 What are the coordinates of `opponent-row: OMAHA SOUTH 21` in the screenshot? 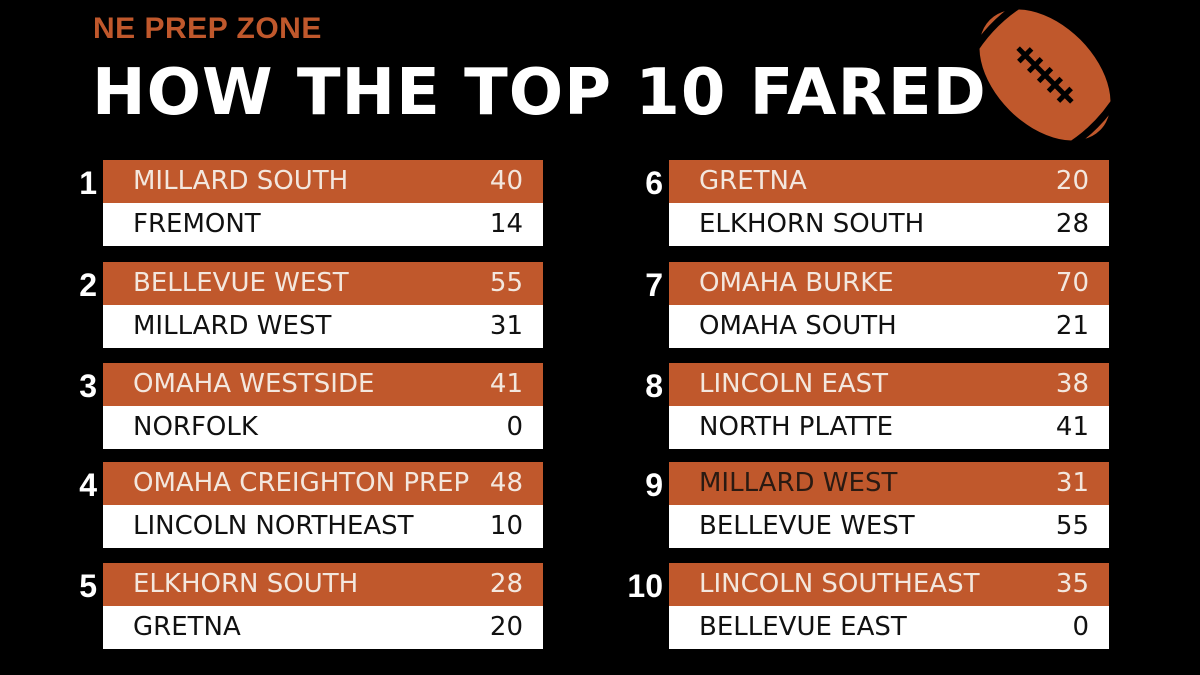 It's located at (889, 326).